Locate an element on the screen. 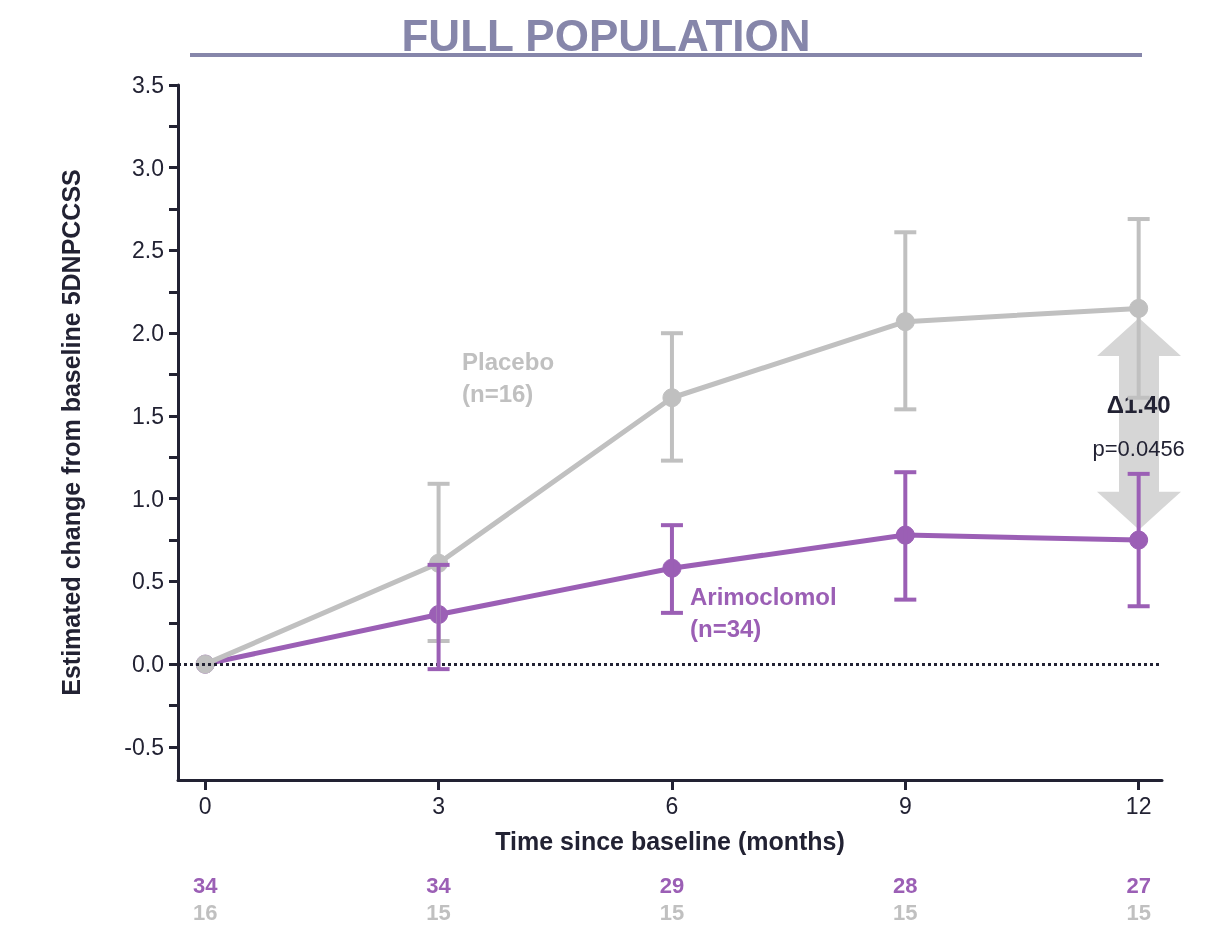 This screenshot has width=1212, height=926. text: 29 is located at coordinates (672, 885).